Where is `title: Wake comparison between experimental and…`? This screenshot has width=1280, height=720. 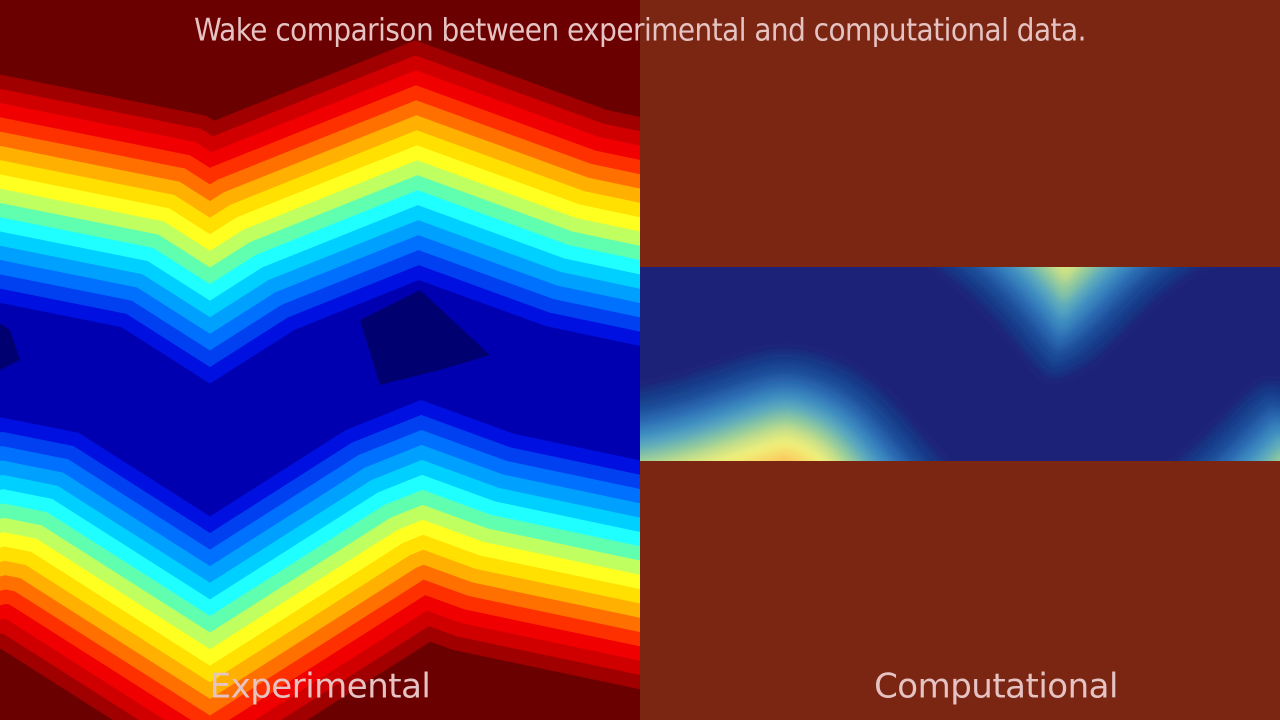
title: Wake comparison between experimental and… is located at coordinates (640, 31).